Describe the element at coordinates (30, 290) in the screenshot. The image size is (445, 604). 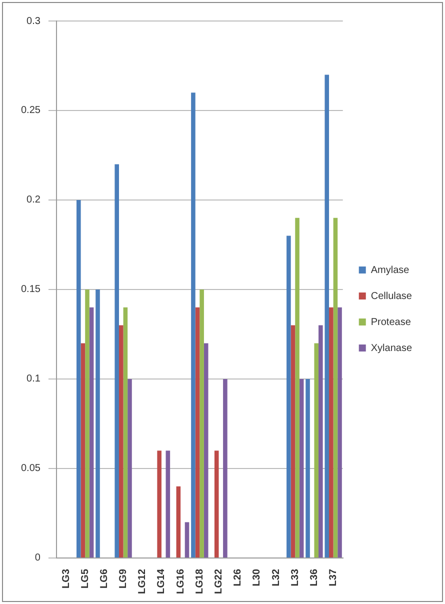
I see `y-tick-label: 0.15` at that location.